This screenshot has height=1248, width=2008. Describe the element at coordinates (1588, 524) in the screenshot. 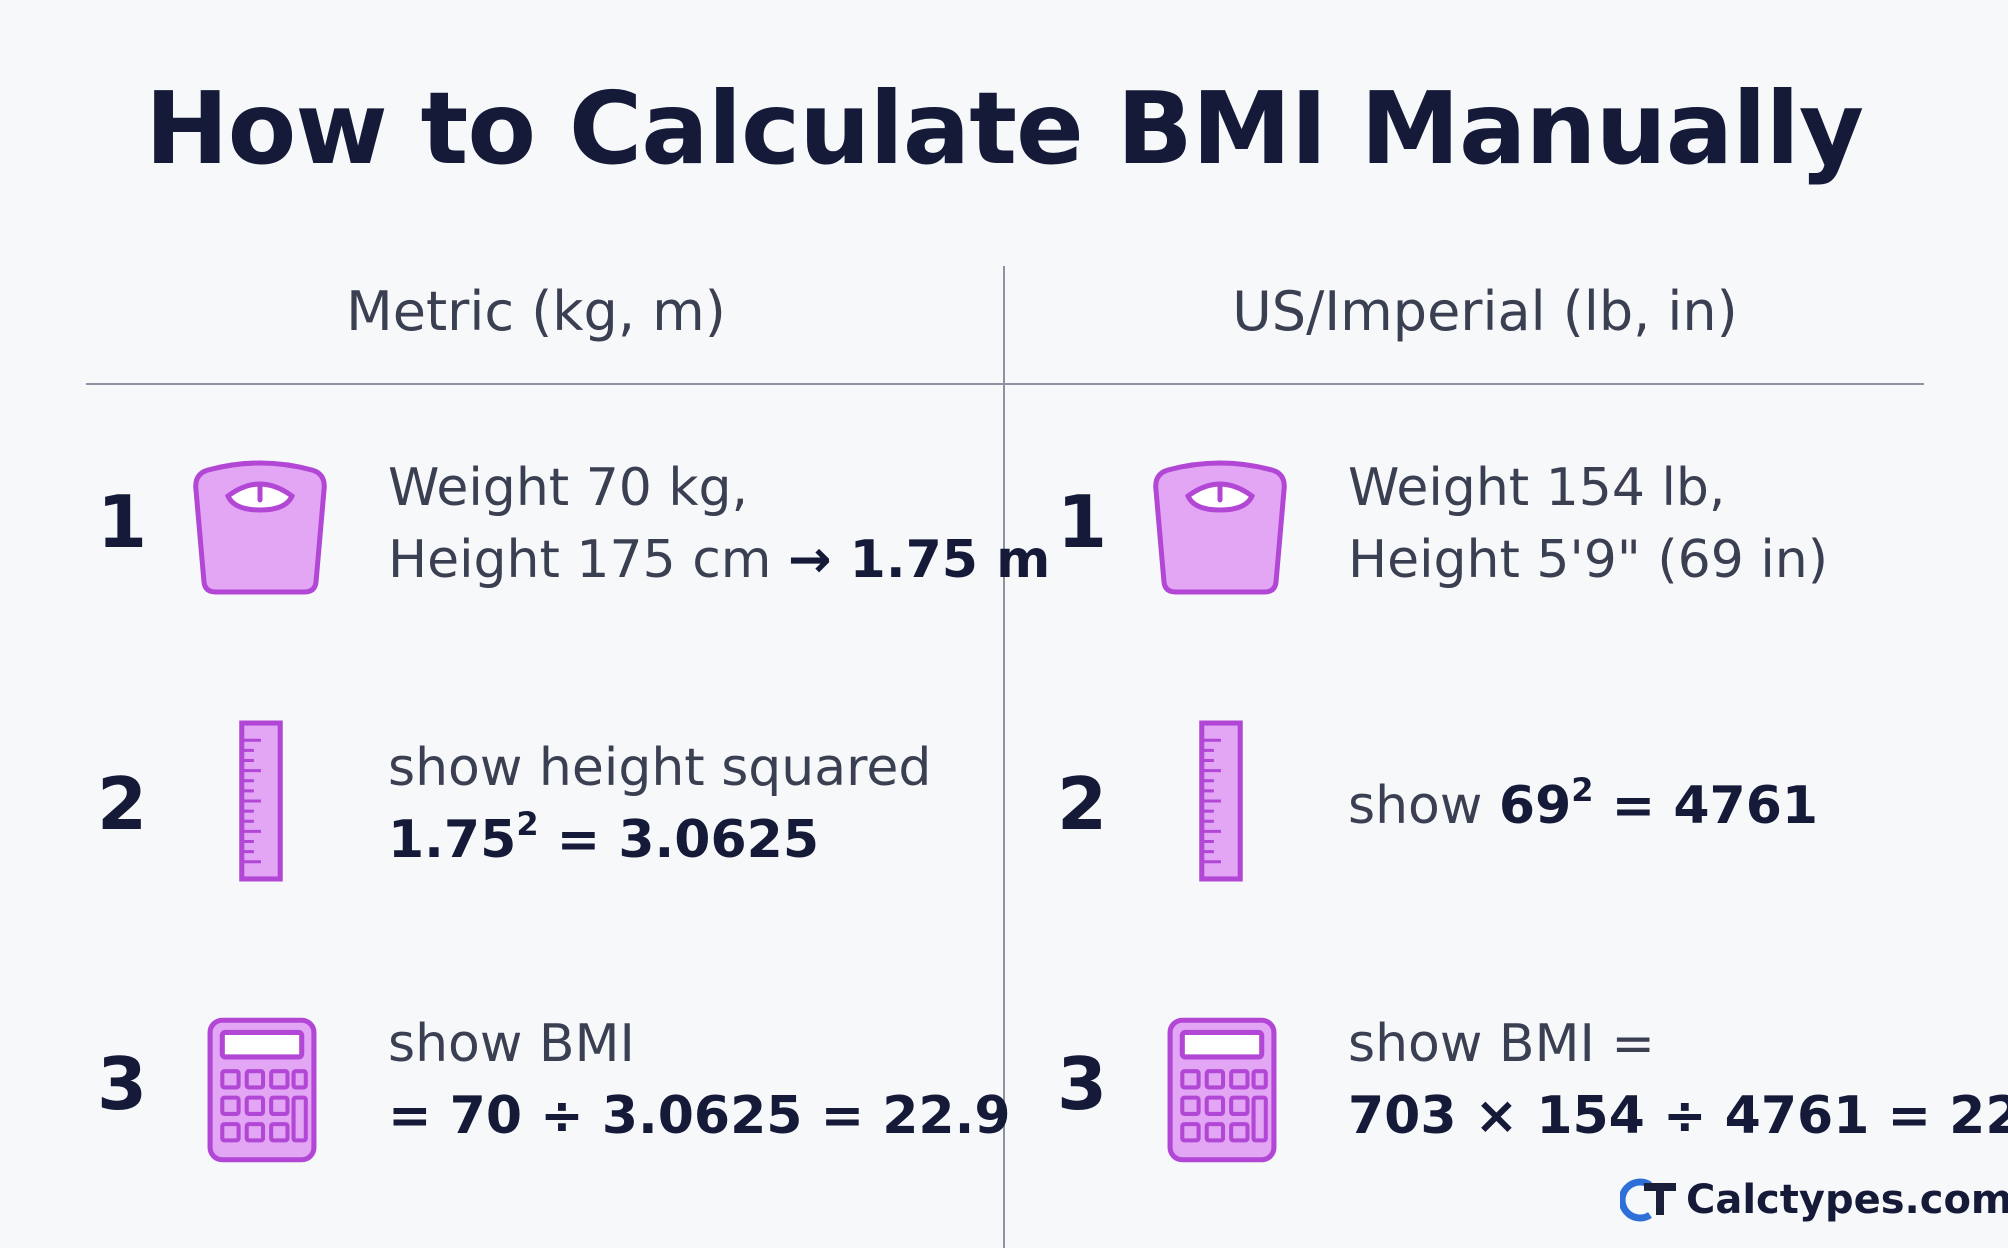

I see `imperial-step-1-text: Weight 154 lb, Height 5'9" (69 in)` at that location.